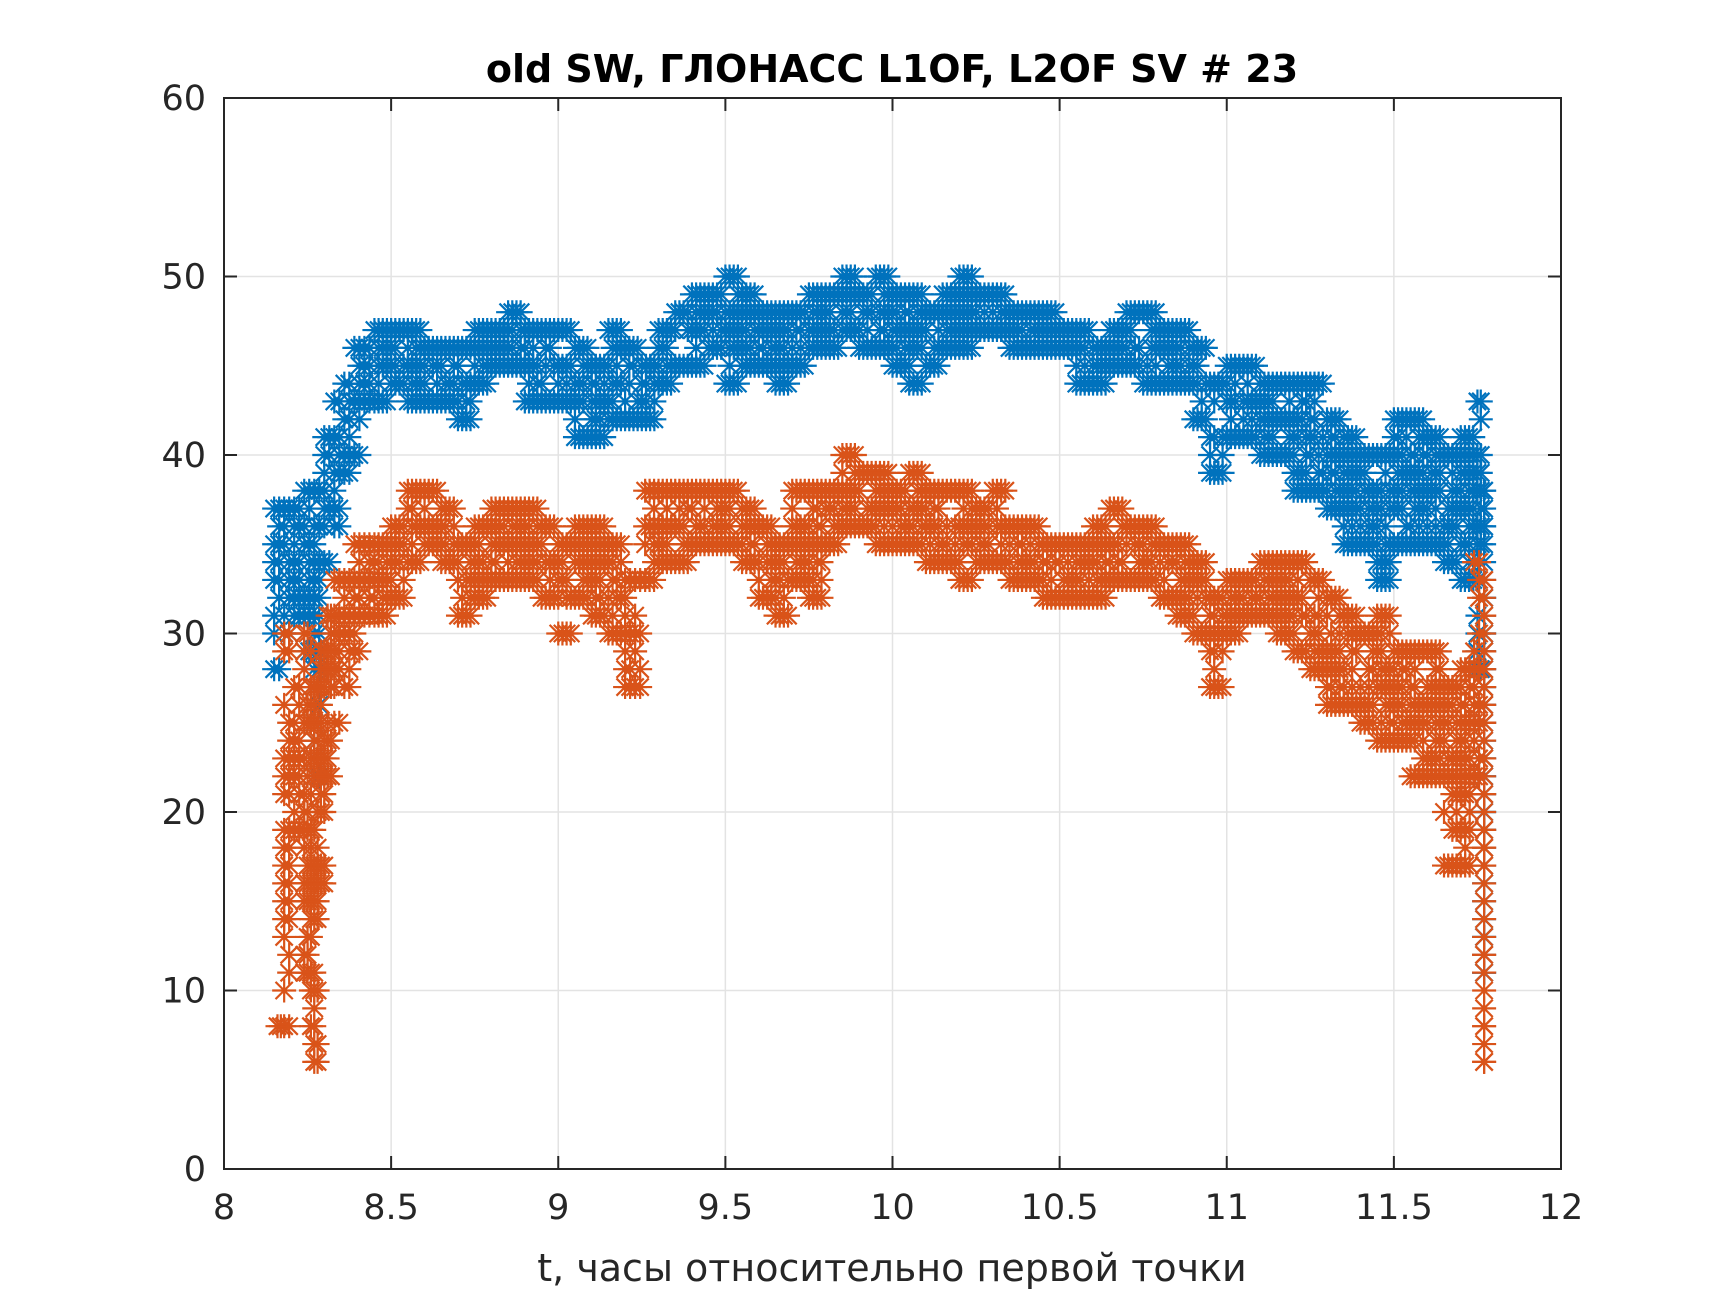  I want to click on x-tick-label: 8.5, so click(391, 1208).